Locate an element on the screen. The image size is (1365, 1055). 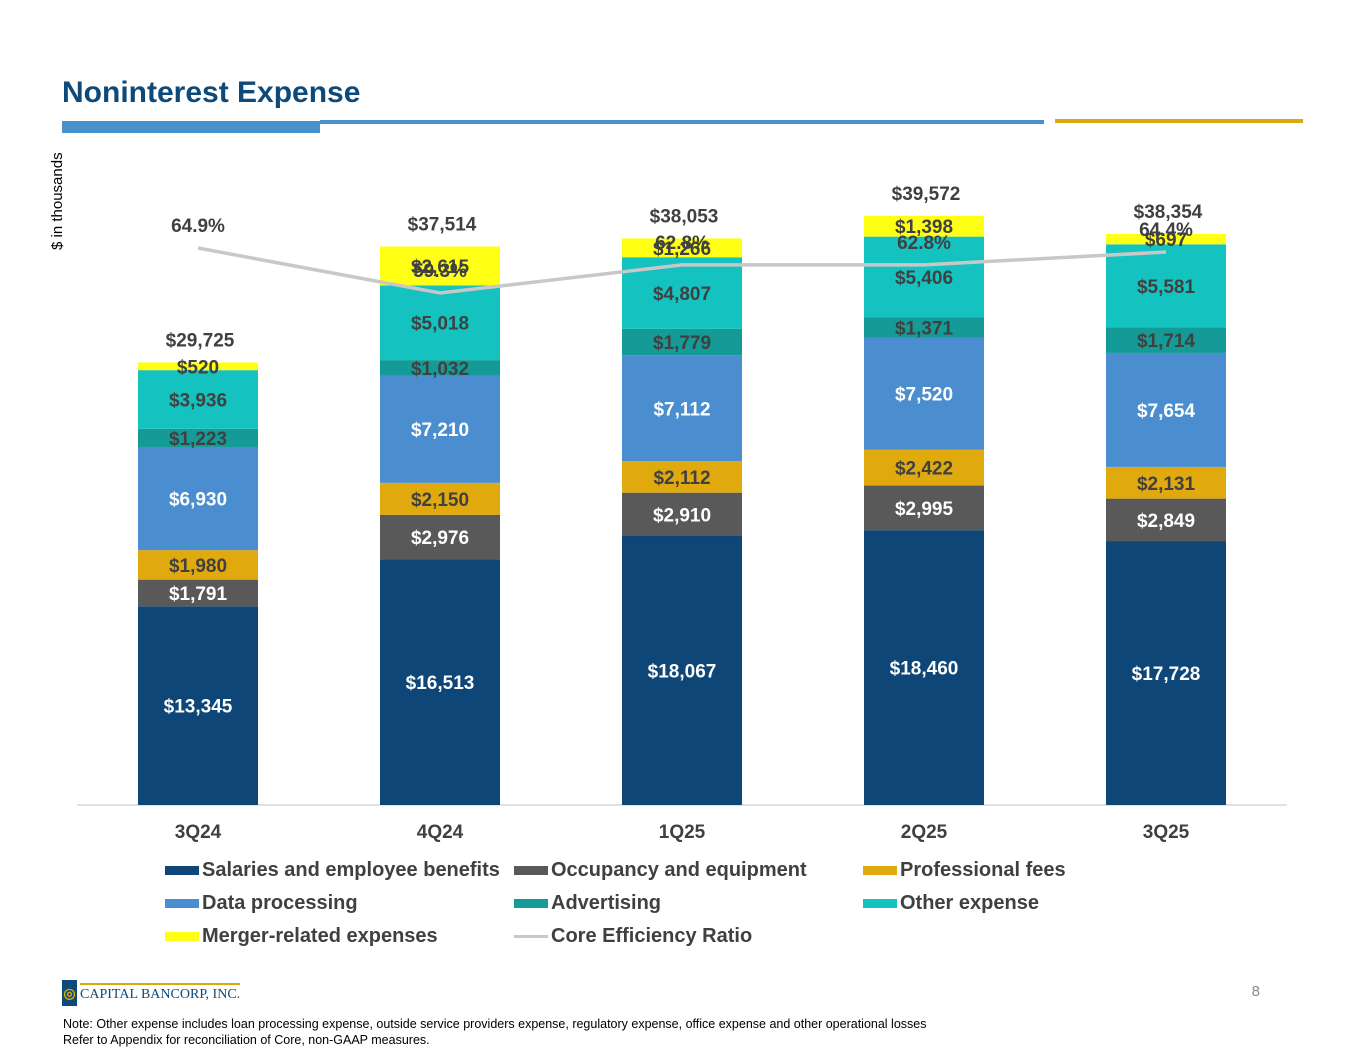
data-label: $1,398 is located at coordinates (924, 227).